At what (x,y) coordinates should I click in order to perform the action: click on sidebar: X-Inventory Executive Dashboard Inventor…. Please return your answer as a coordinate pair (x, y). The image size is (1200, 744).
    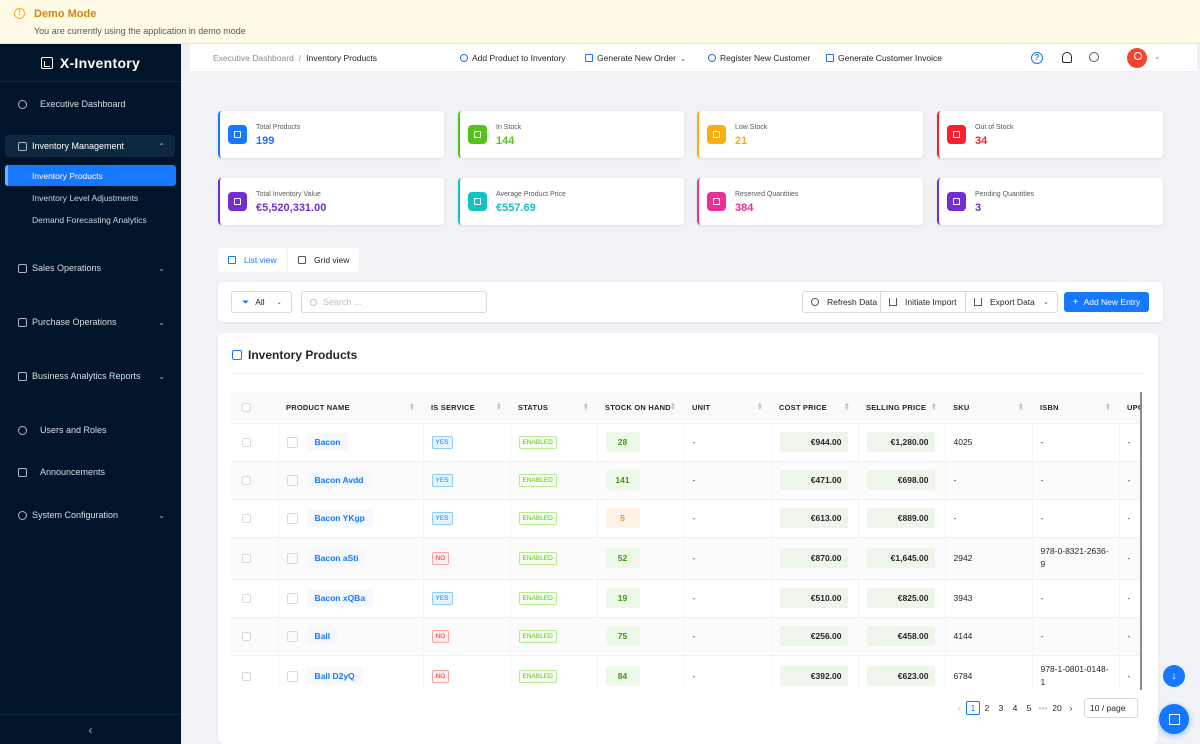
    Looking at the image, I should click on (90, 394).